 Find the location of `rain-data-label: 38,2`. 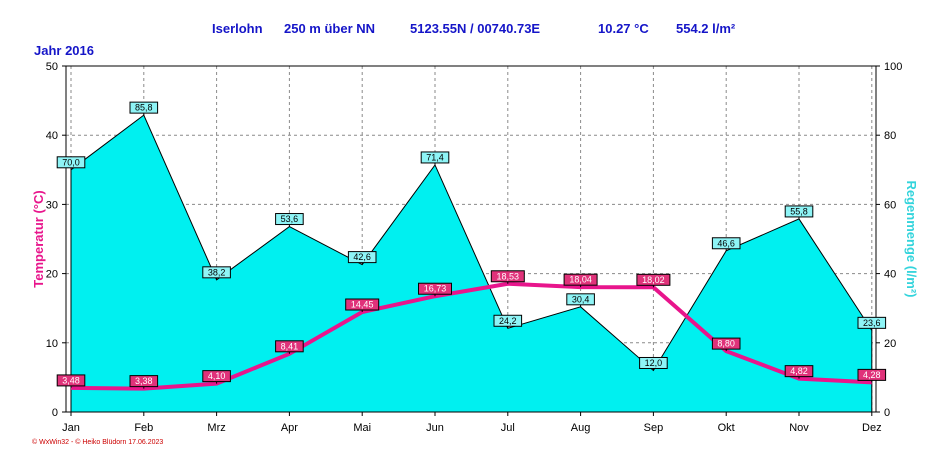

rain-data-label: 38,2 is located at coordinates (217, 272).